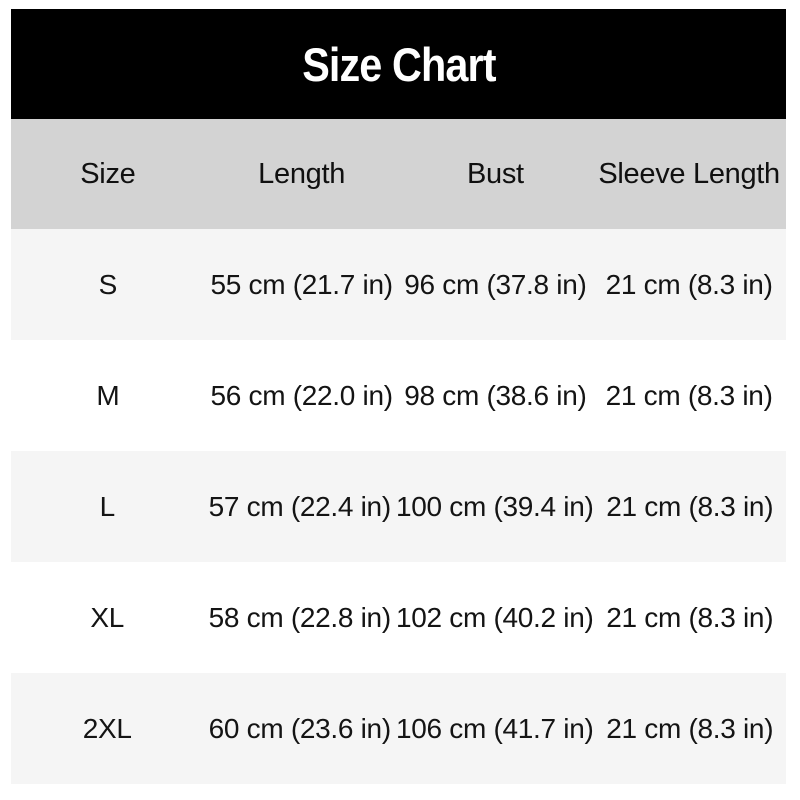 Image resolution: width=800 pixels, height=800 pixels. I want to click on table-header-row: Size Length Bust Sleeve Length, so click(398, 174).